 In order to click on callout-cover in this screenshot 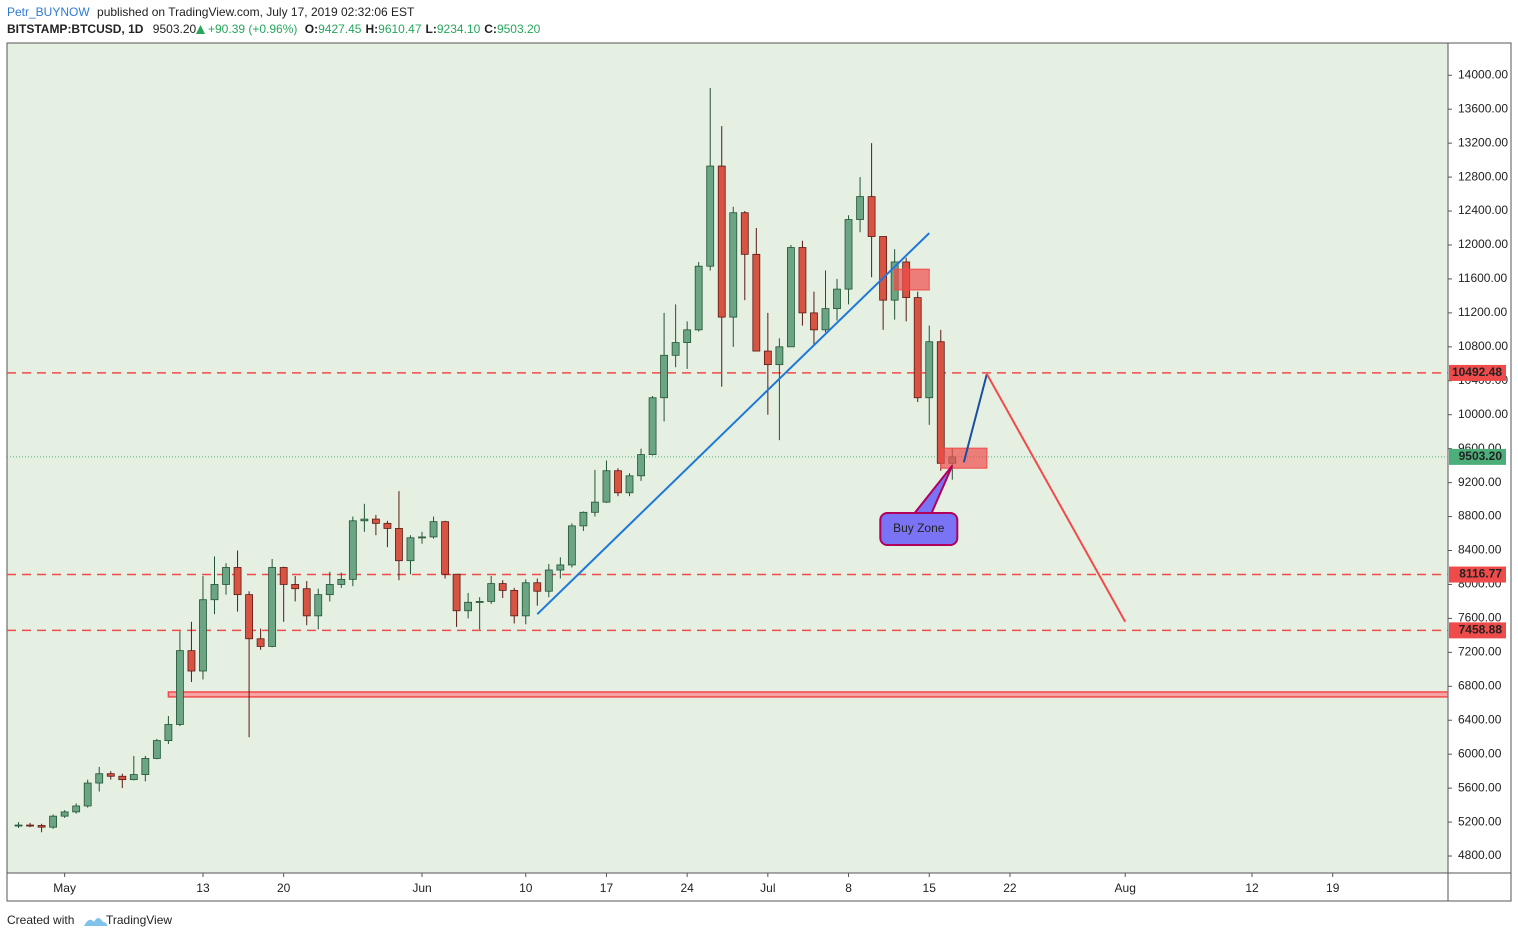, I will do `click(917, 516)`.